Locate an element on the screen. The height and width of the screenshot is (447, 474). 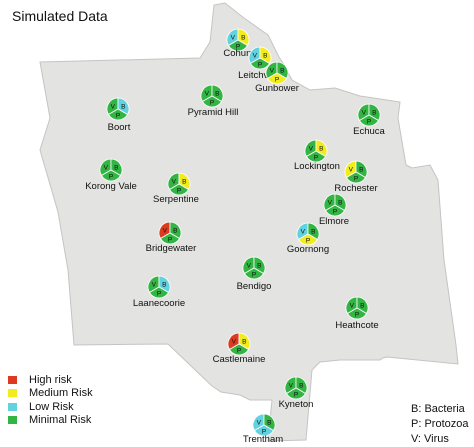
key-bacteria: B: Bacteria is located at coordinates (438, 409).